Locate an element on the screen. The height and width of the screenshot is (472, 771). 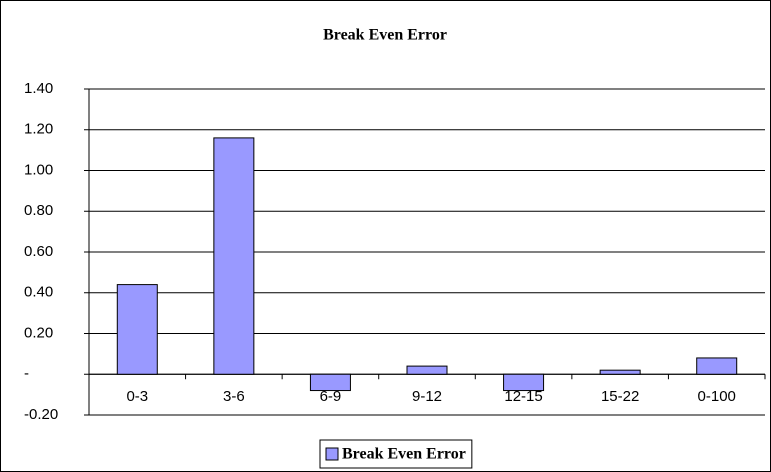
x-tick-label: 9-12 is located at coordinates (427, 396).